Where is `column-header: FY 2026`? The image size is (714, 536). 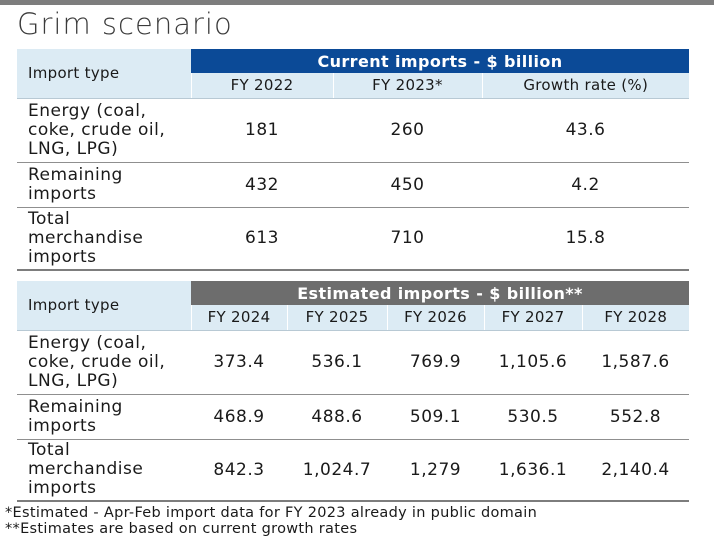 column-header: FY 2026 is located at coordinates (435, 318).